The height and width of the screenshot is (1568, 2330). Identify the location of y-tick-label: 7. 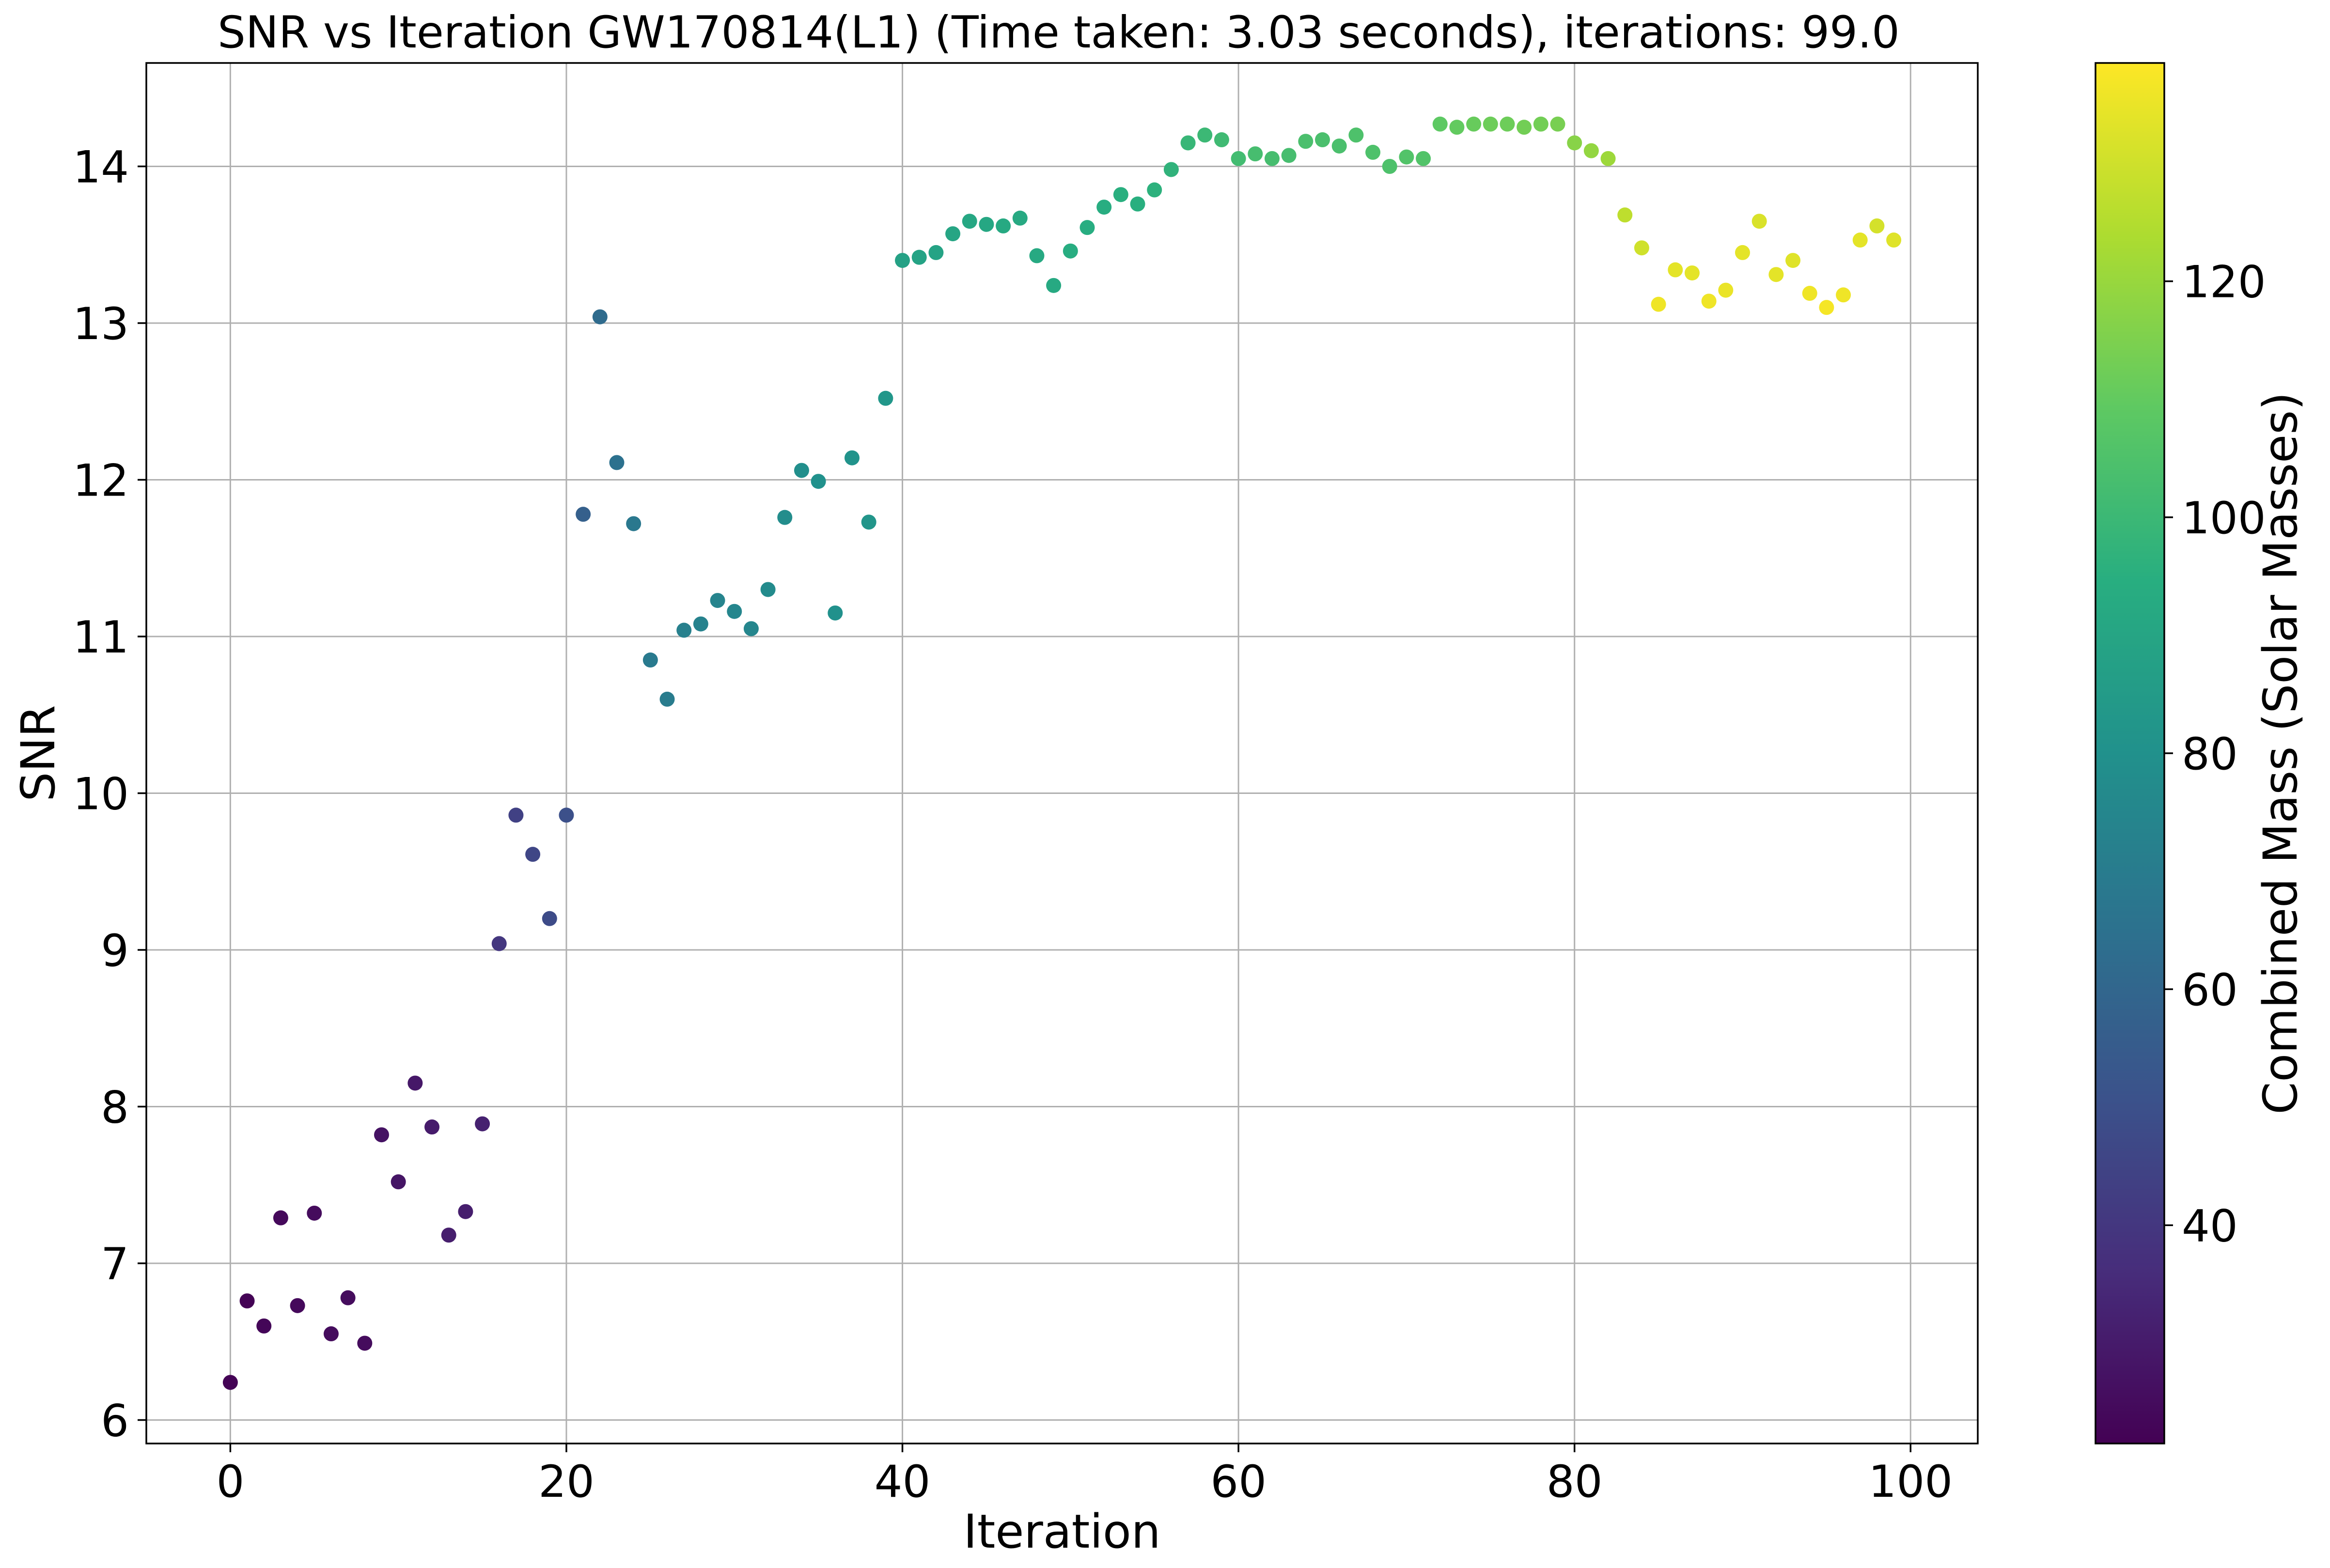
(115, 1264).